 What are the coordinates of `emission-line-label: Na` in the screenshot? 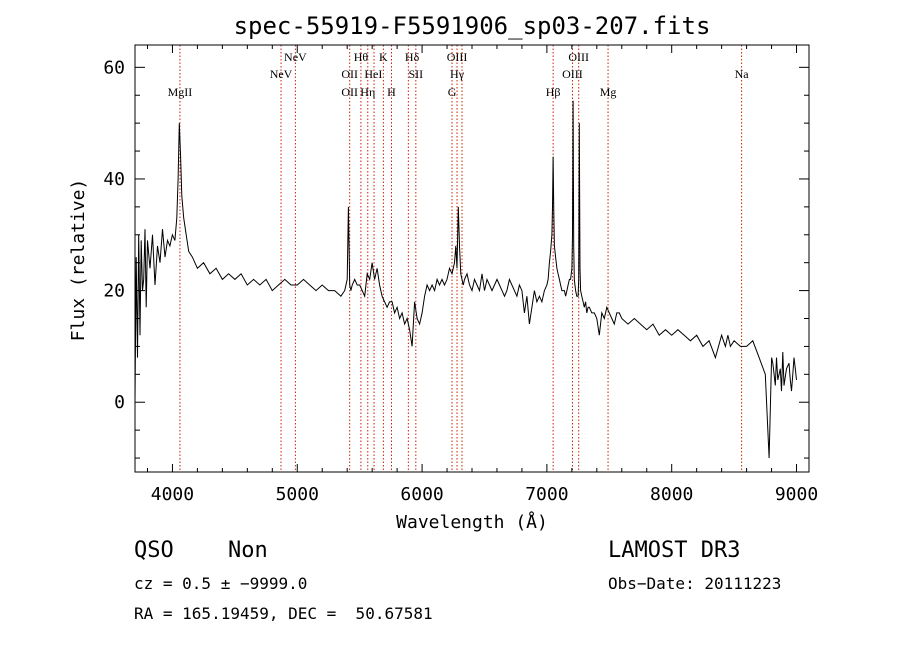 It's located at (742, 74).